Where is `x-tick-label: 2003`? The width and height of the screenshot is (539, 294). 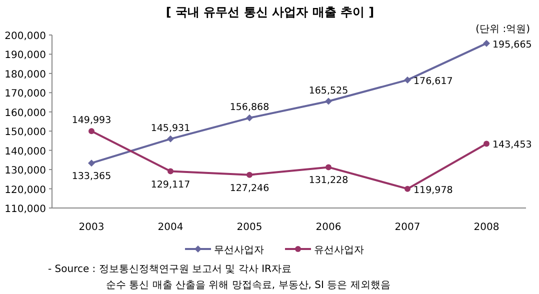
x-tick-label: 2003 is located at coordinates (91, 227).